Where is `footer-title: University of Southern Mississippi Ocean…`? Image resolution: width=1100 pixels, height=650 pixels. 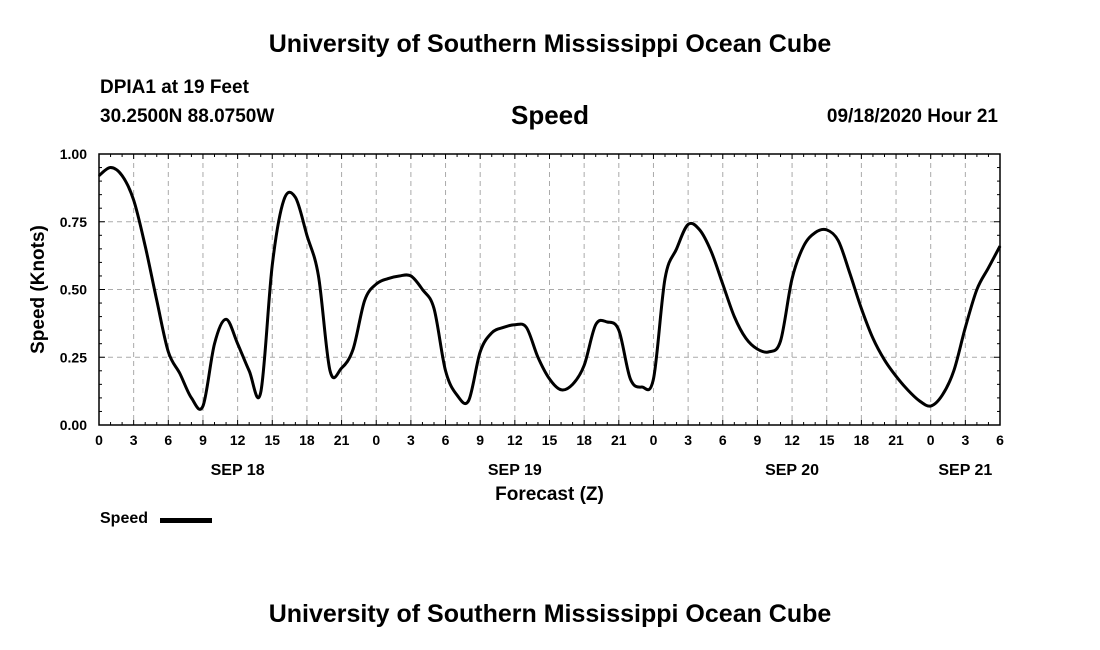
footer-title: University of Southern Mississippi Ocean… is located at coordinates (550, 614).